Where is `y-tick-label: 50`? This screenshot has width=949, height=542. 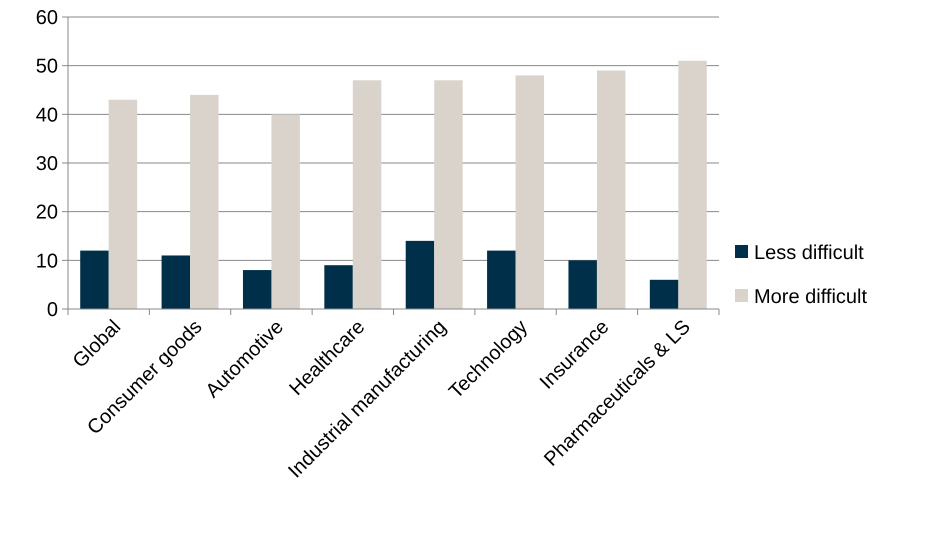
y-tick-label: 50 is located at coordinates (47, 67).